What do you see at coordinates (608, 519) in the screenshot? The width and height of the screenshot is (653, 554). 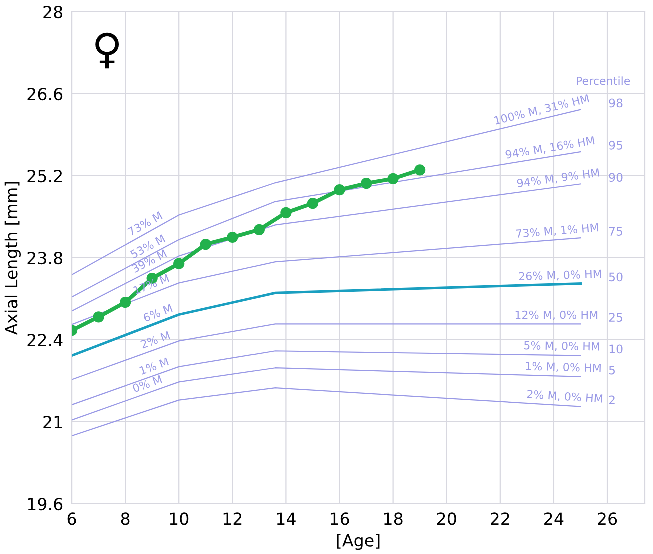 I see `x-tick-label: 26` at bounding box center [608, 519].